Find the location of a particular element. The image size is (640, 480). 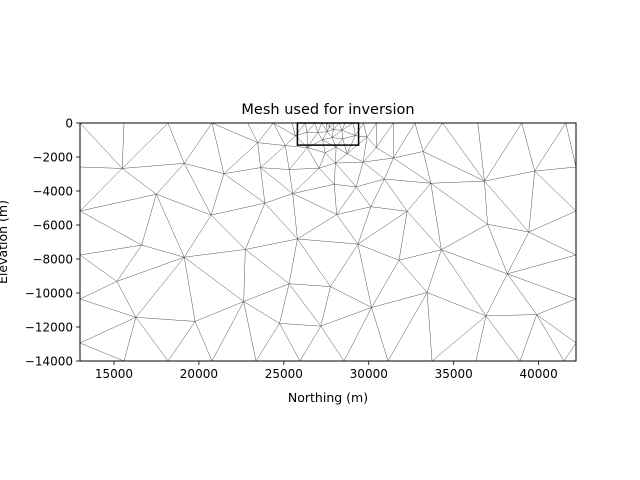

x-axis-label: Northing (m) is located at coordinates (328, 397).